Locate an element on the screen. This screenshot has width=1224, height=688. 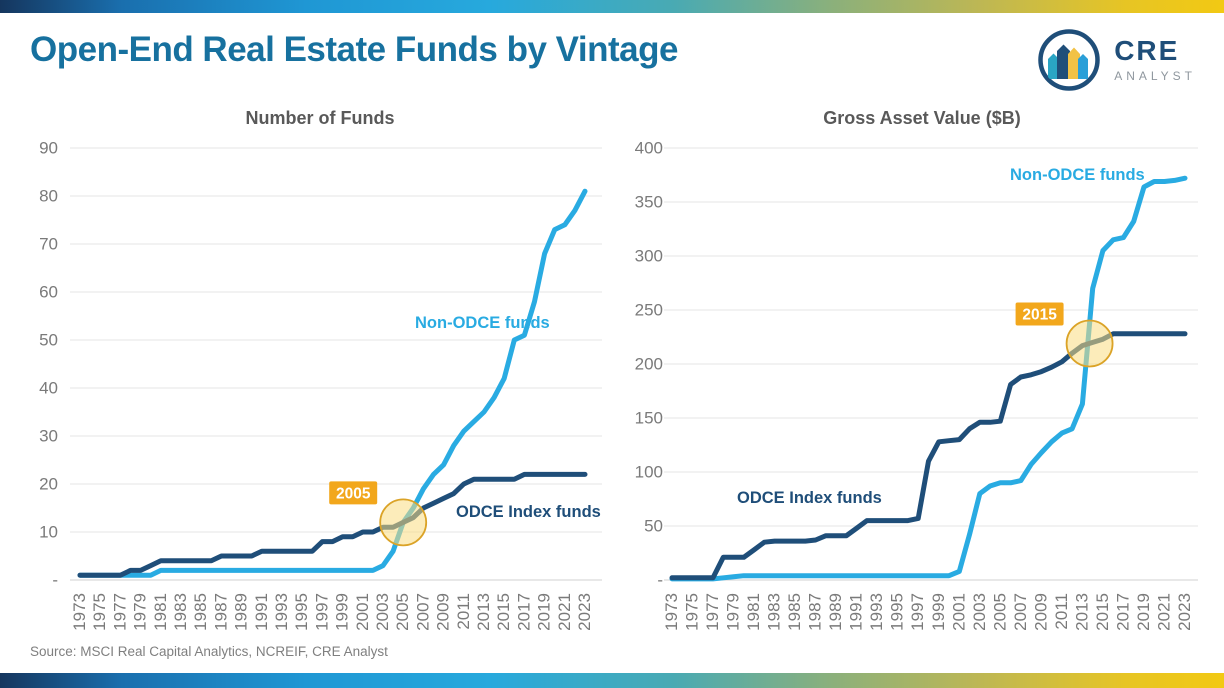
logo-wordmark: CRE ANALYST is located at coordinates (1155, 59).